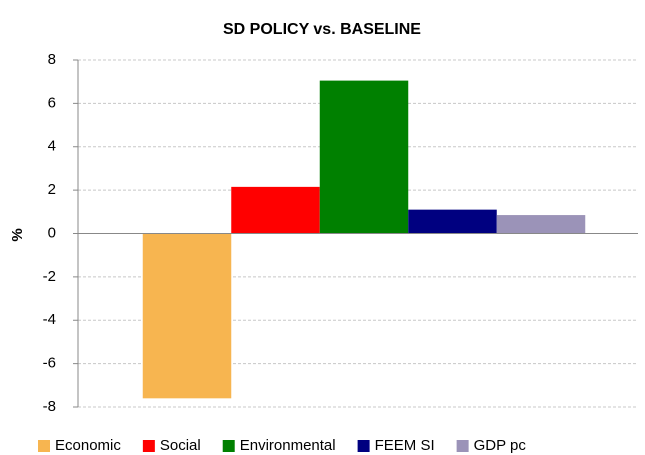 This screenshot has height=455, width=645. What do you see at coordinates (52, 59) in the screenshot?
I see `y-tick-label: 8` at bounding box center [52, 59].